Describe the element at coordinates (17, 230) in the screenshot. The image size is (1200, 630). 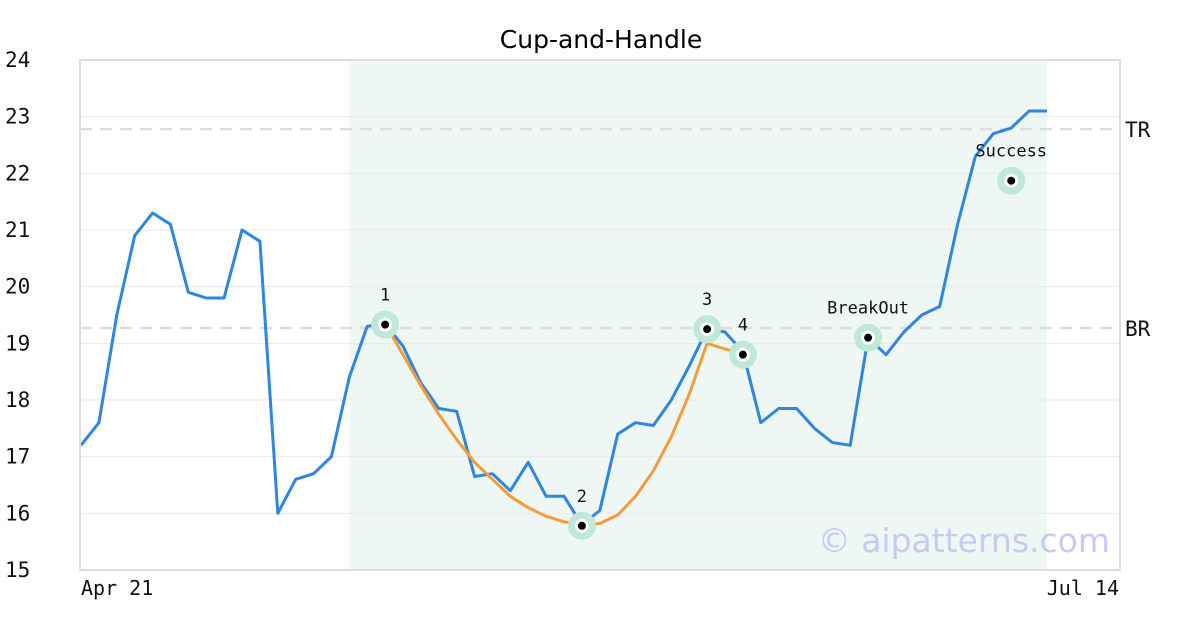
I see `y-tick-label: 21` at that location.